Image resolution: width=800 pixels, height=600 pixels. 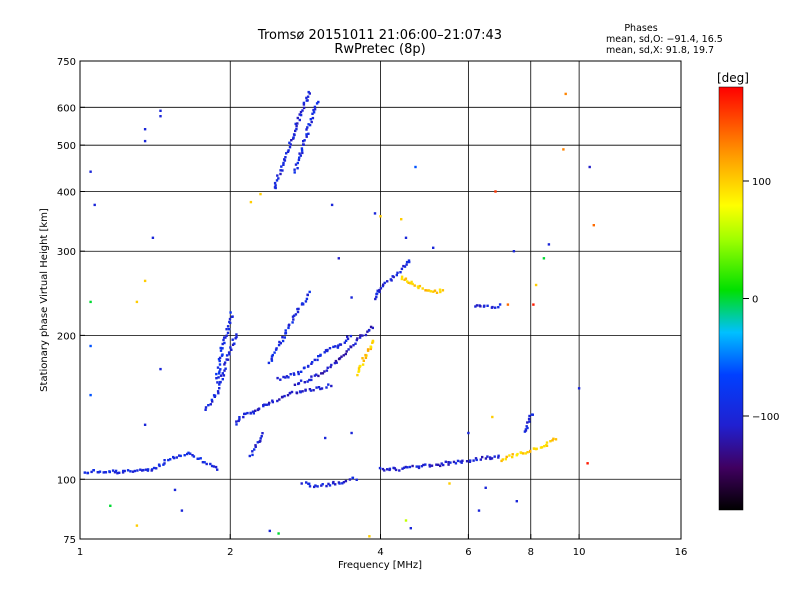 What do you see at coordinates (755, 300) in the screenshot?
I see `colorbar-tick-label: 0` at bounding box center [755, 300].